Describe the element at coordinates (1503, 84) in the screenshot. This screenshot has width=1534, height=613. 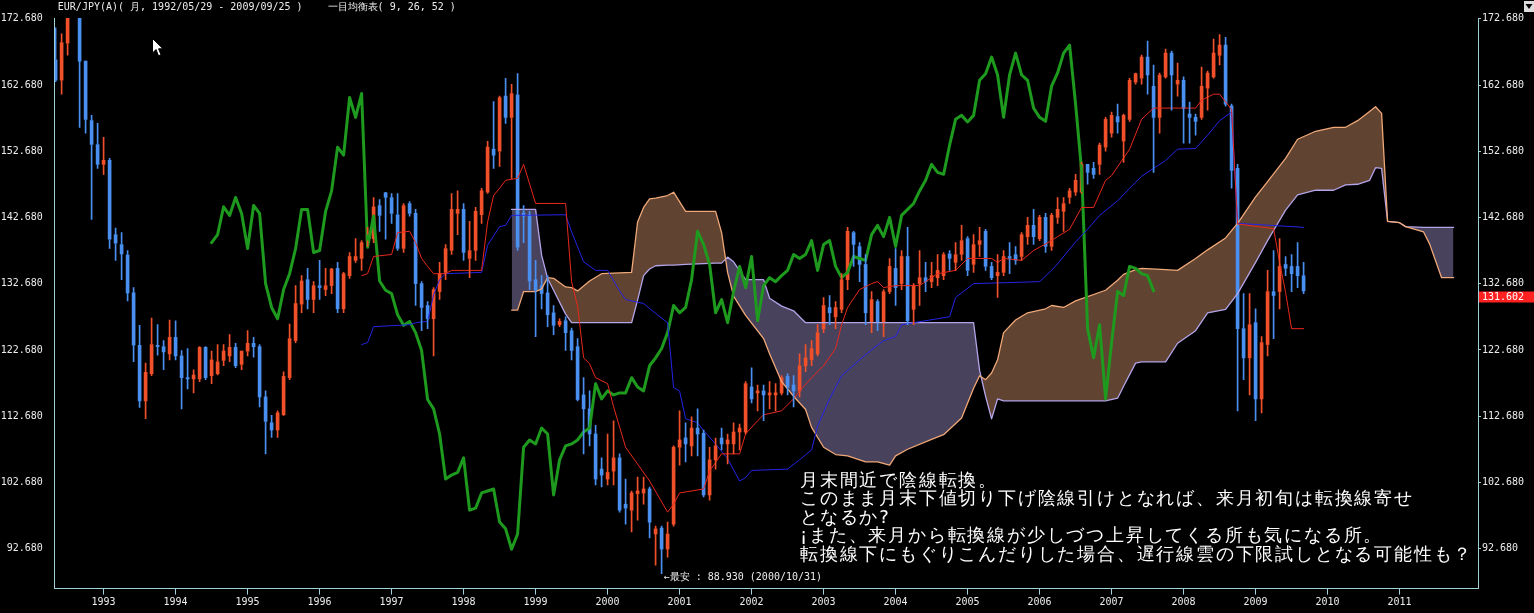
I see `y2-tick-label: 162.680` at that location.